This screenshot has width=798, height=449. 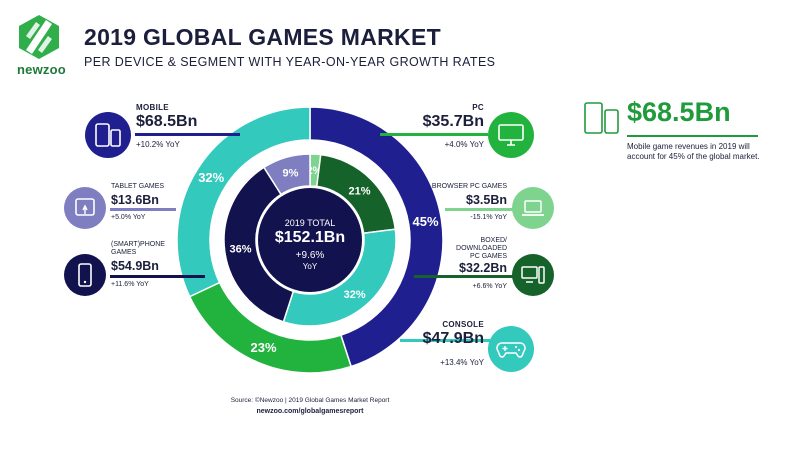 I want to click on console-connector-line, so click(x=445, y=340).